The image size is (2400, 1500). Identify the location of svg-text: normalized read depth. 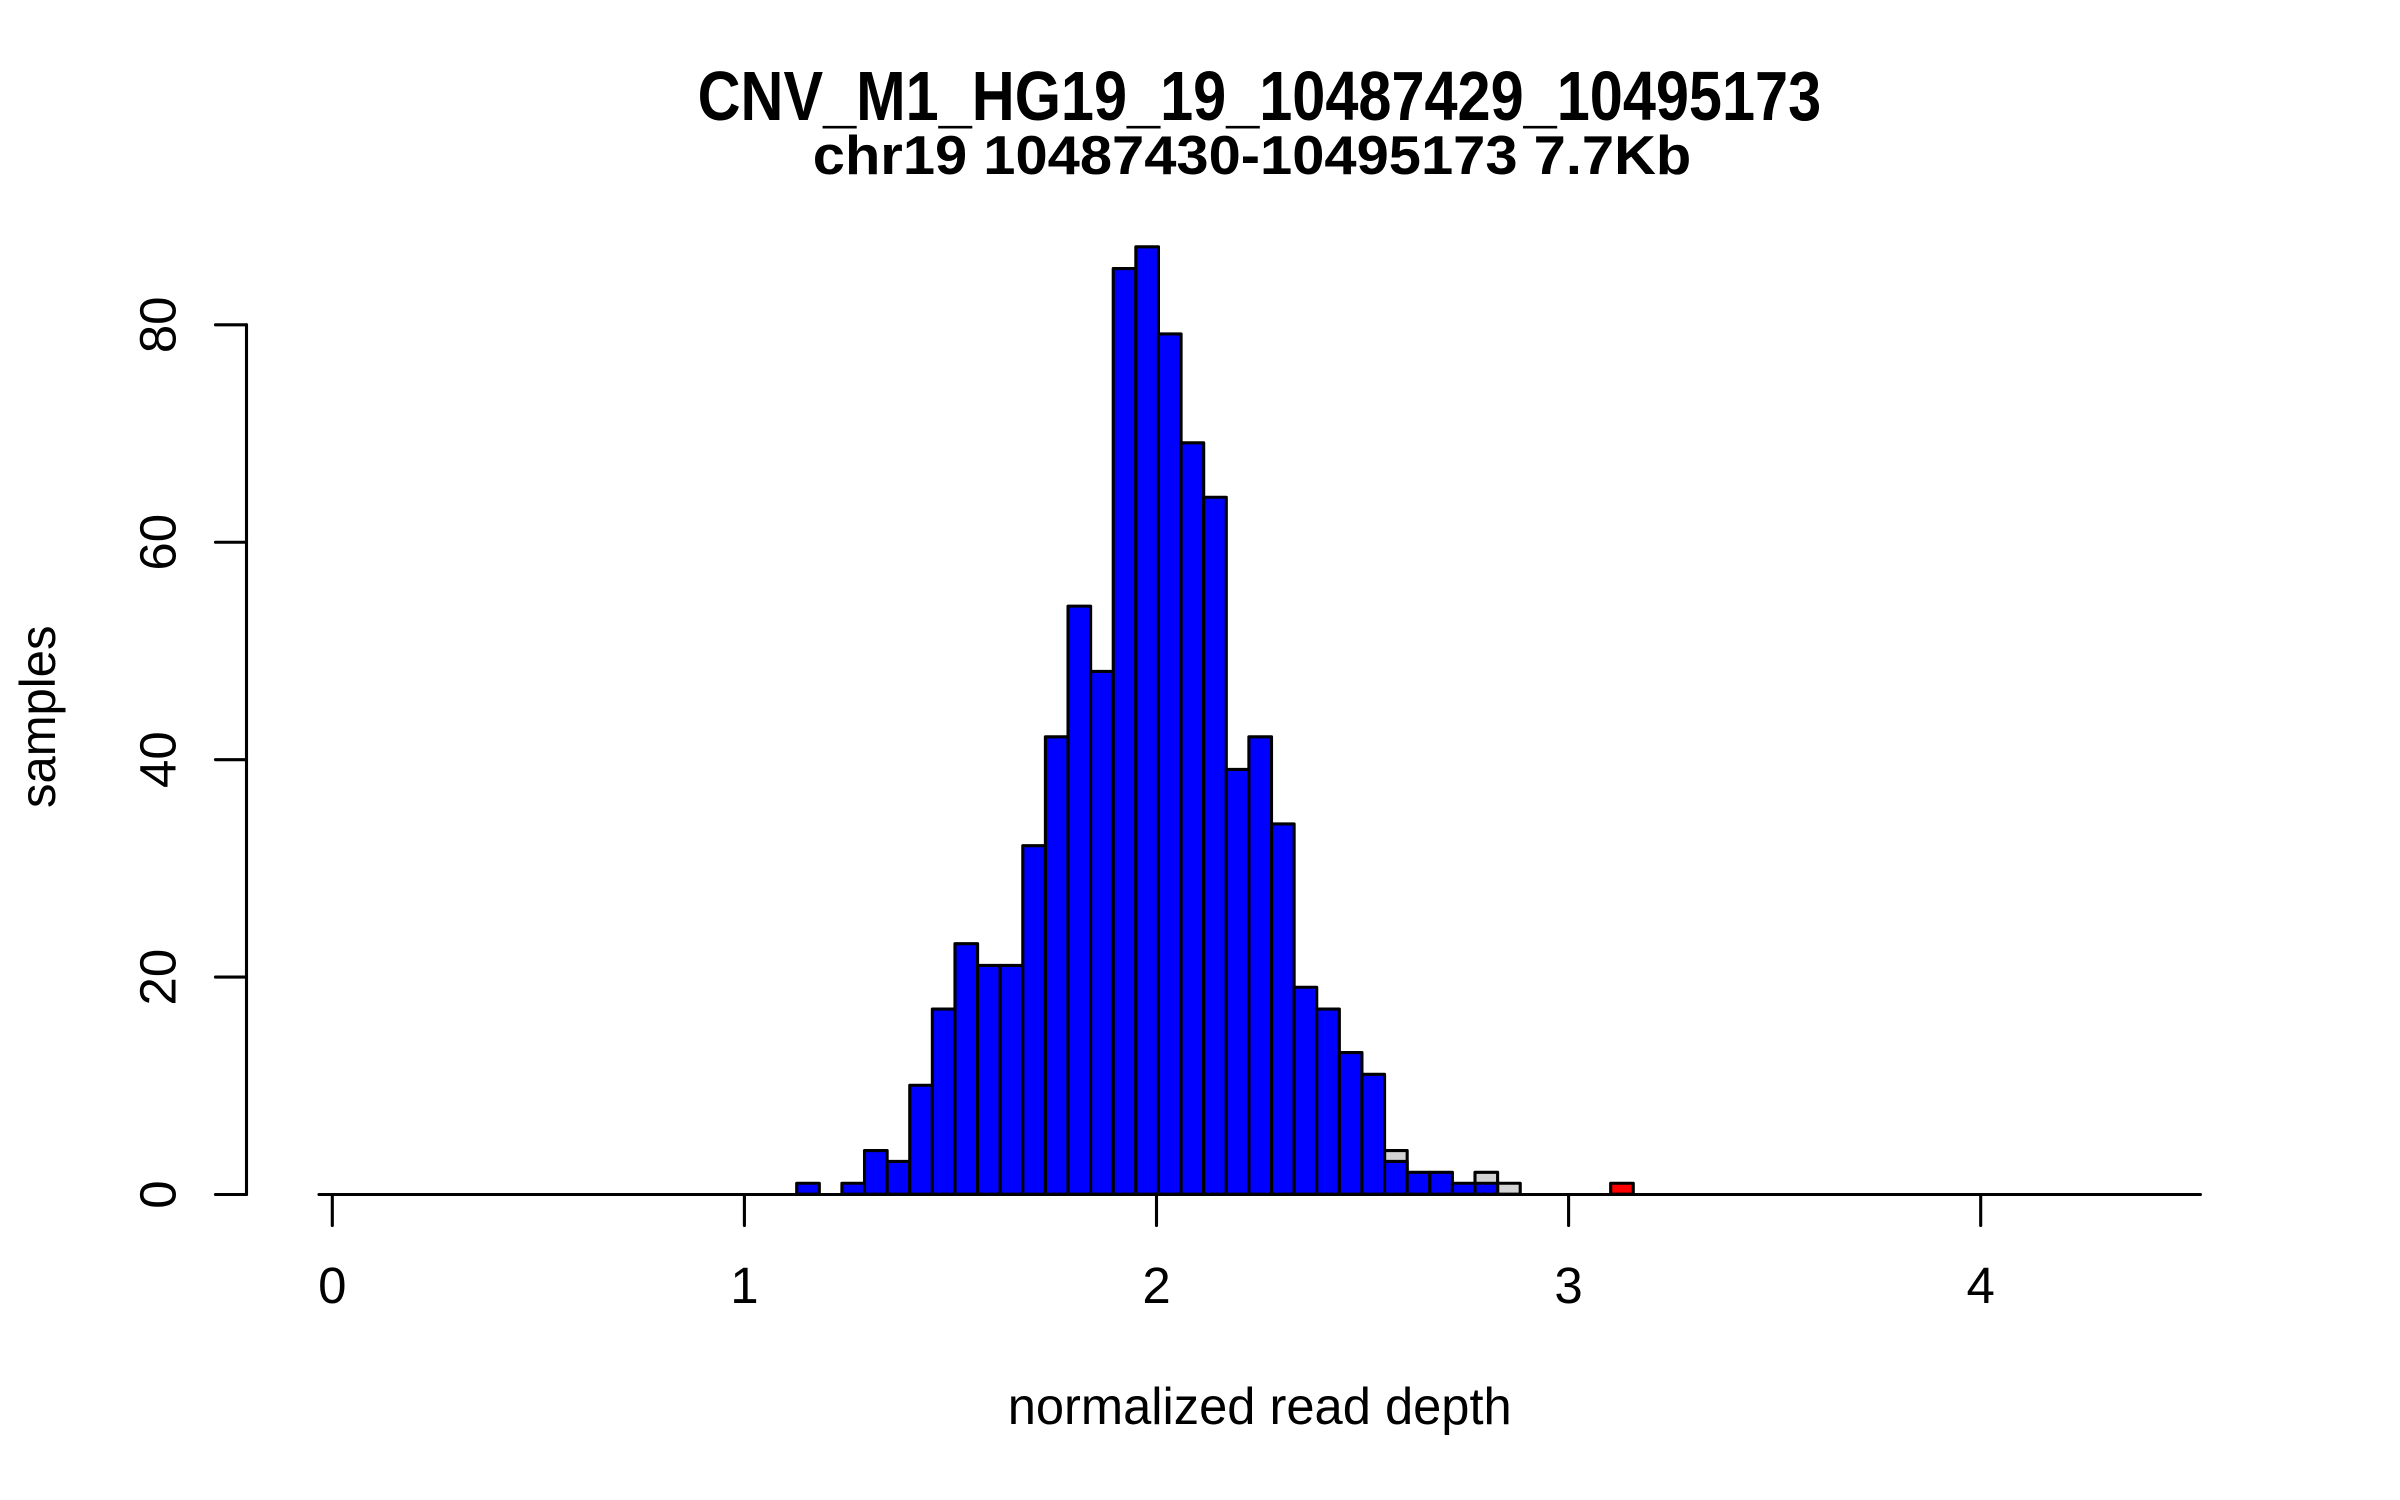
(1260, 1407).